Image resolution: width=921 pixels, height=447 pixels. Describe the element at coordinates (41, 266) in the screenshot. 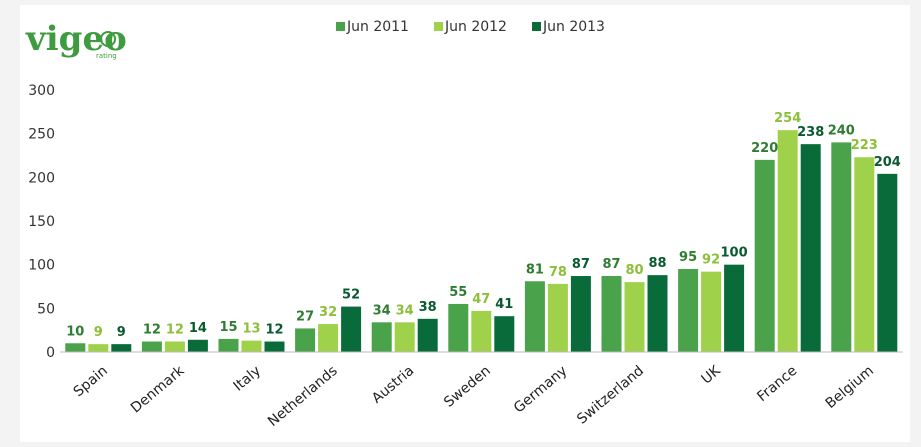

I see `y-tick-label: 100` at that location.